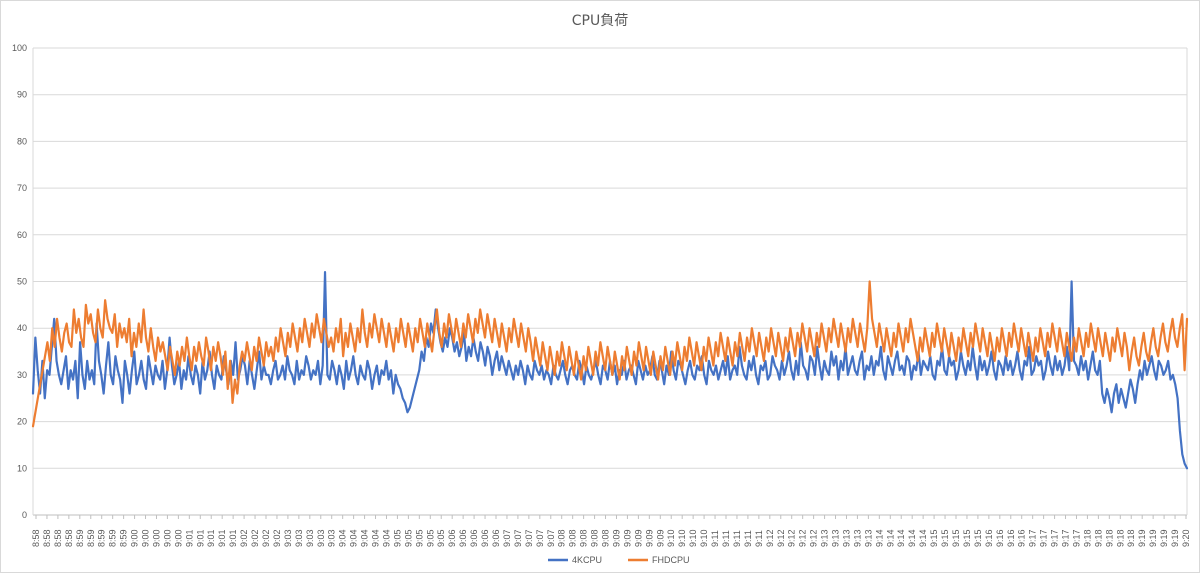 The height and width of the screenshot is (573, 1200). What do you see at coordinates (22, 95) in the screenshot?
I see `y-tick-label: 90` at bounding box center [22, 95].